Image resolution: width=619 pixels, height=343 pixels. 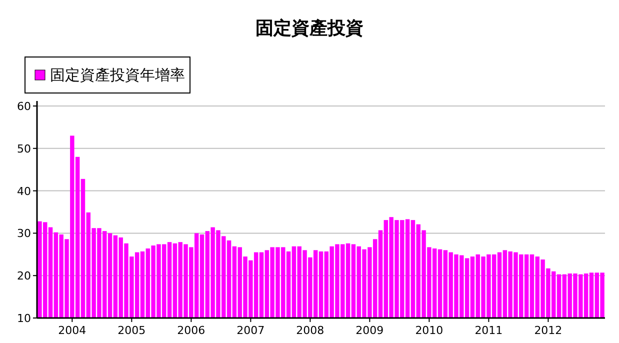 I want to click on x-tick-label: 2005, so click(x=132, y=330).